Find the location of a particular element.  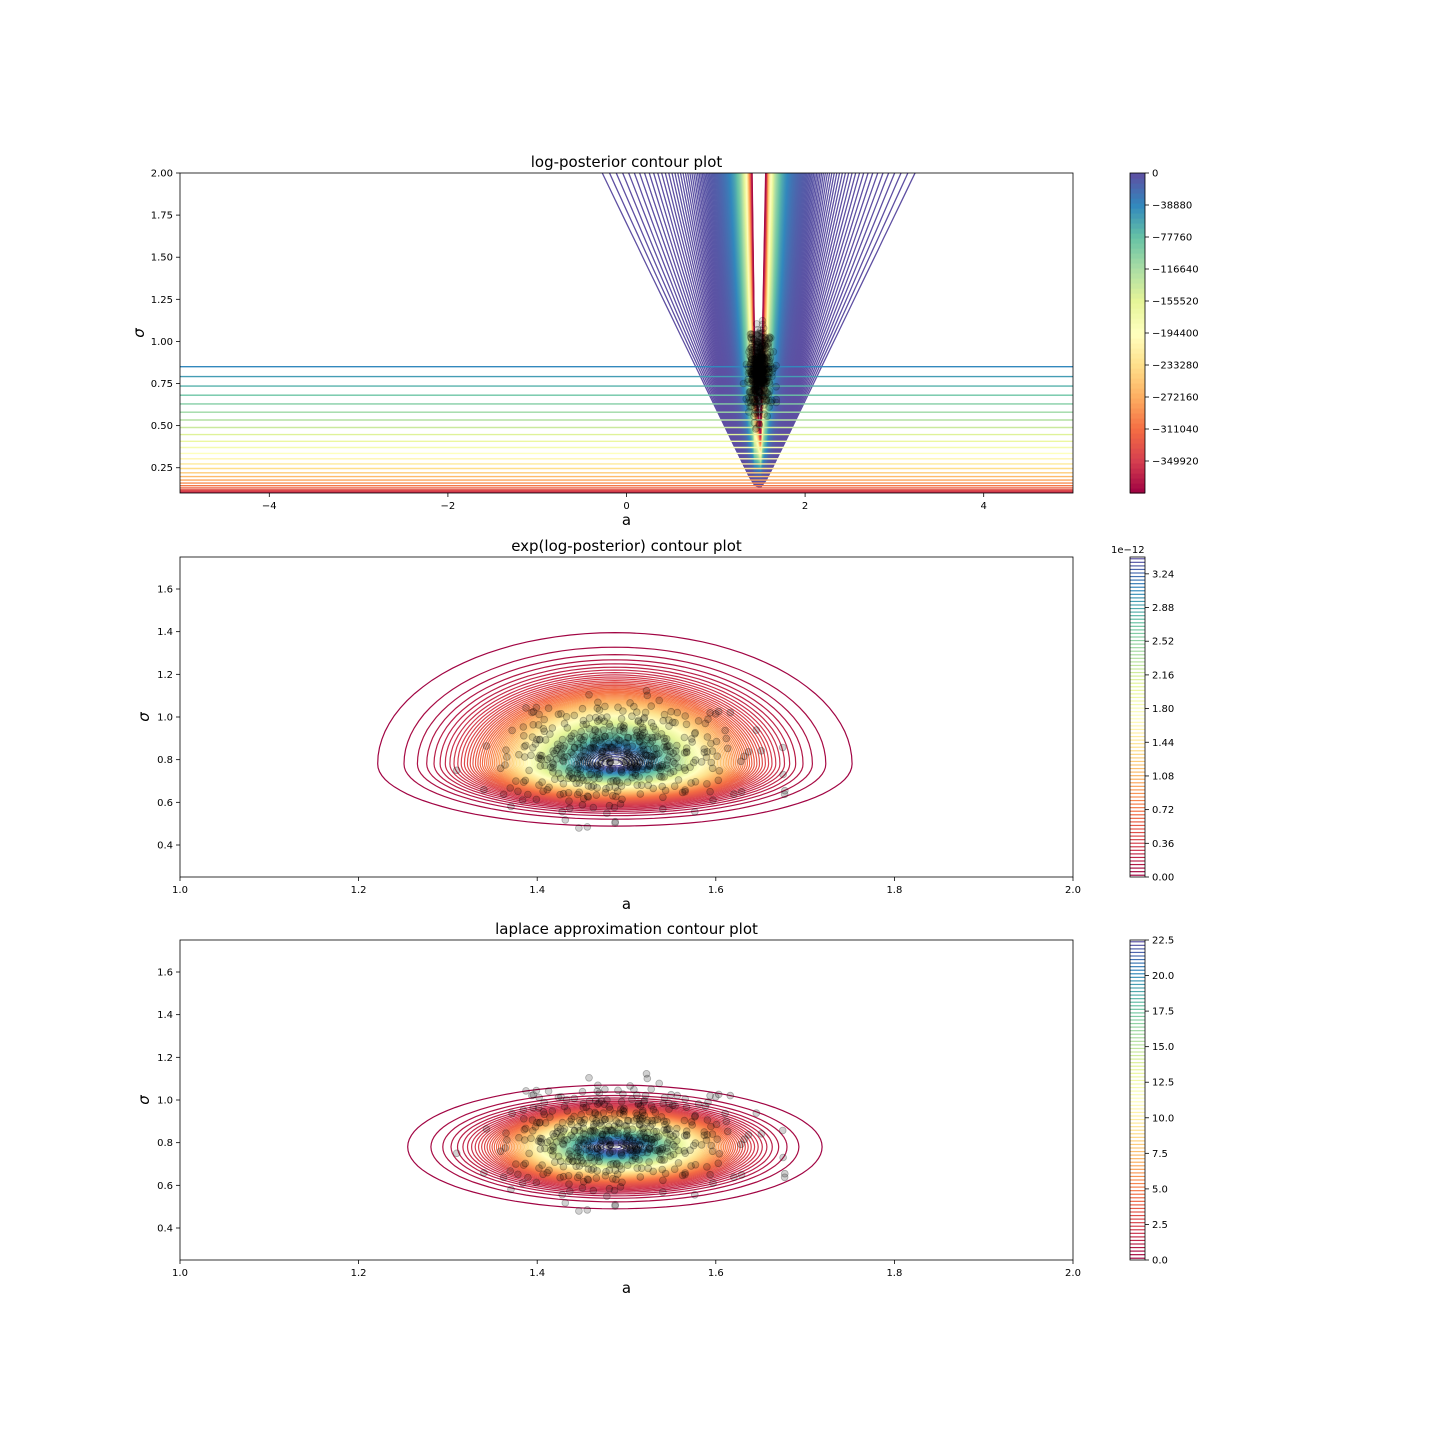

colorbar-tick-label: −272160 is located at coordinates (1175, 398).